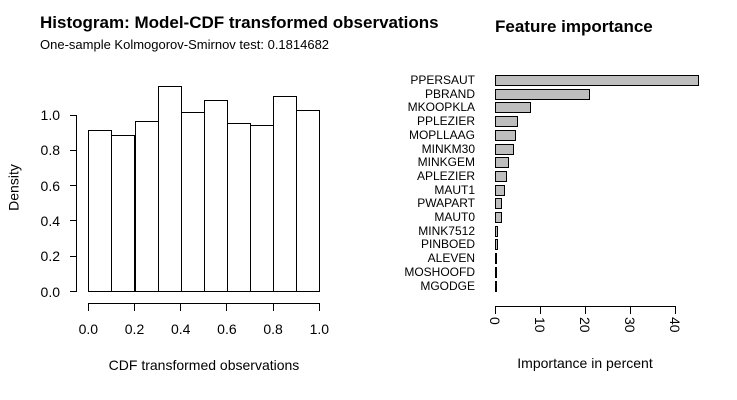  I want to click on x-axis-tick-label: 0.4, so click(180, 329).